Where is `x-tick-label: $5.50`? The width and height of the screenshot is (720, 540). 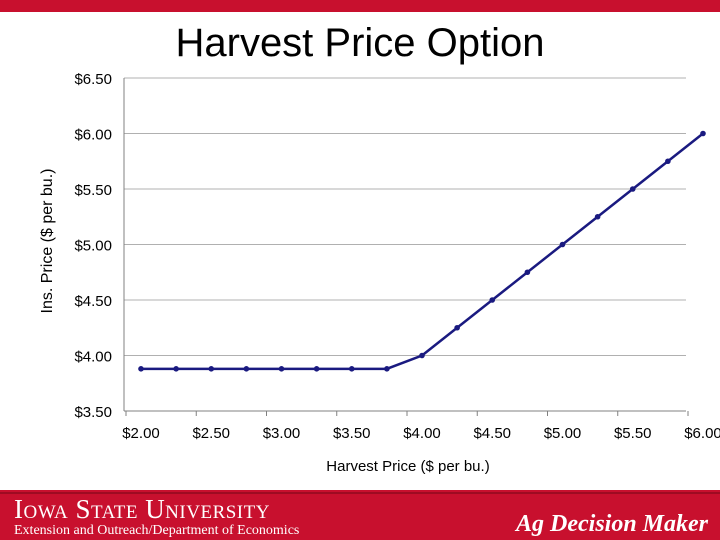 x-tick-label: $5.50 is located at coordinates (633, 433).